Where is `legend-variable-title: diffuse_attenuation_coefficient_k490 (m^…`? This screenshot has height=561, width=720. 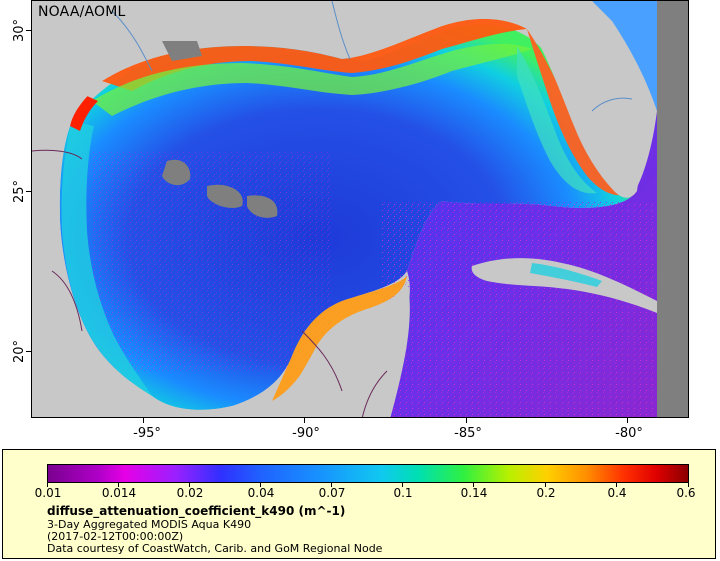
legend-variable-title: diffuse_attenuation_coefficient_k490 (m^… is located at coordinates (196, 511).